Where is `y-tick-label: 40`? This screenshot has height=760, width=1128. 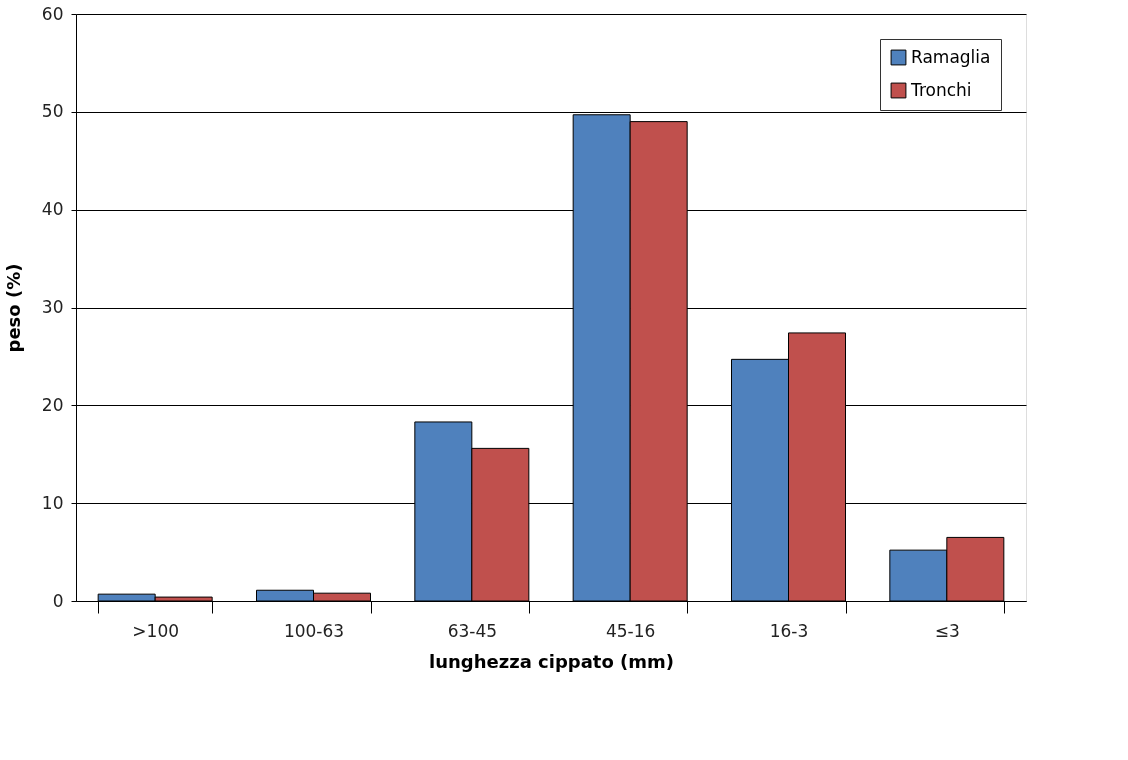 y-tick-label: 40 is located at coordinates (52, 209).